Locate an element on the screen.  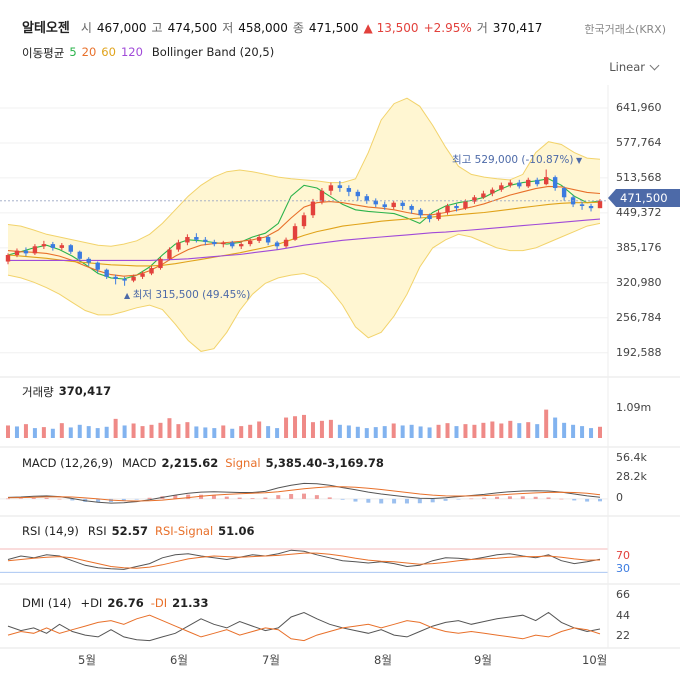
mdi-label: -DI is located at coordinates (159, 603).